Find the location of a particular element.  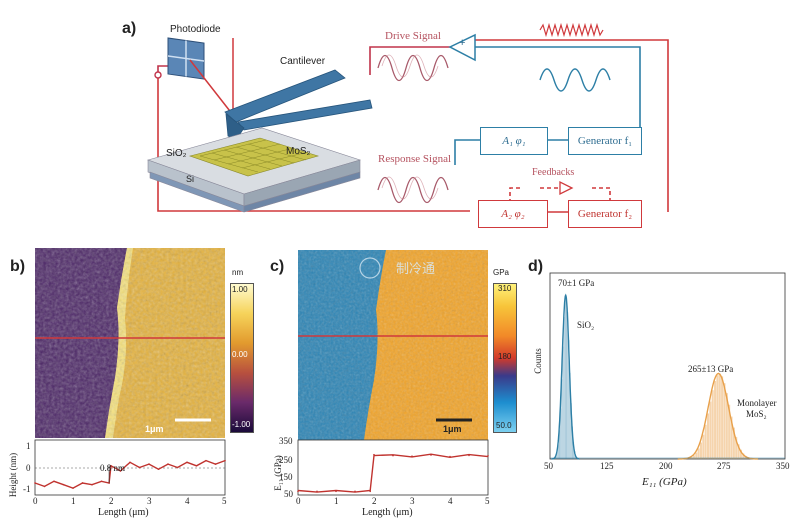

f1-waveform is located at coordinates (575, 80).